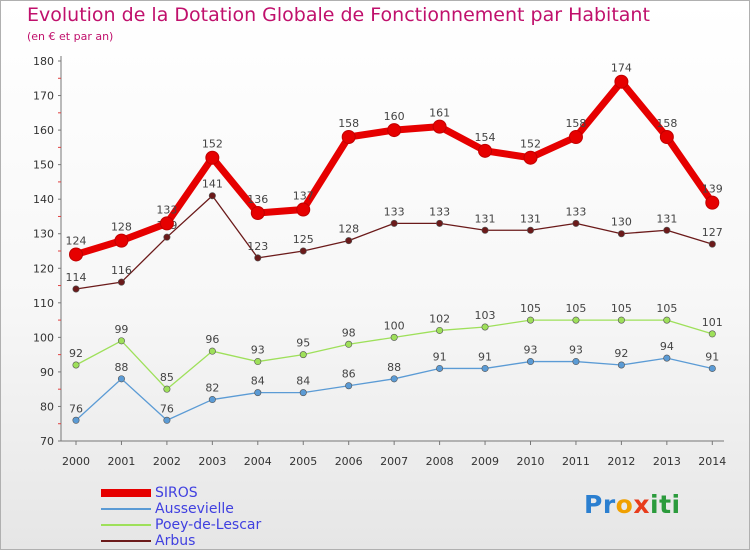 The width and height of the screenshot is (750, 551). I want to click on x-tick-label: 2006, so click(349, 461).